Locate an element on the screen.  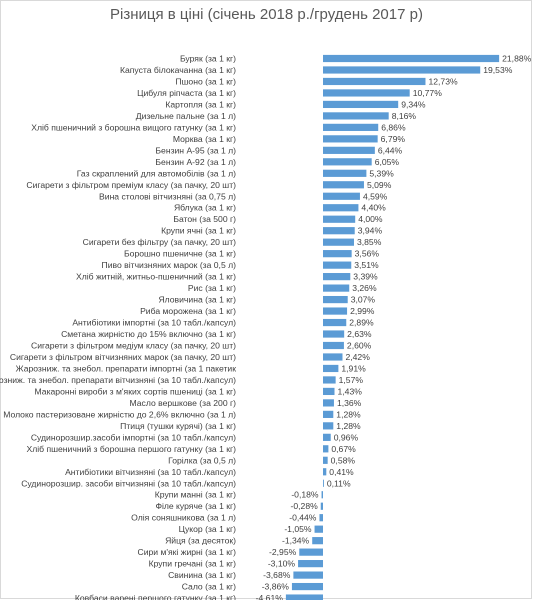
value-label: 9,34% is located at coordinates (413, 104).